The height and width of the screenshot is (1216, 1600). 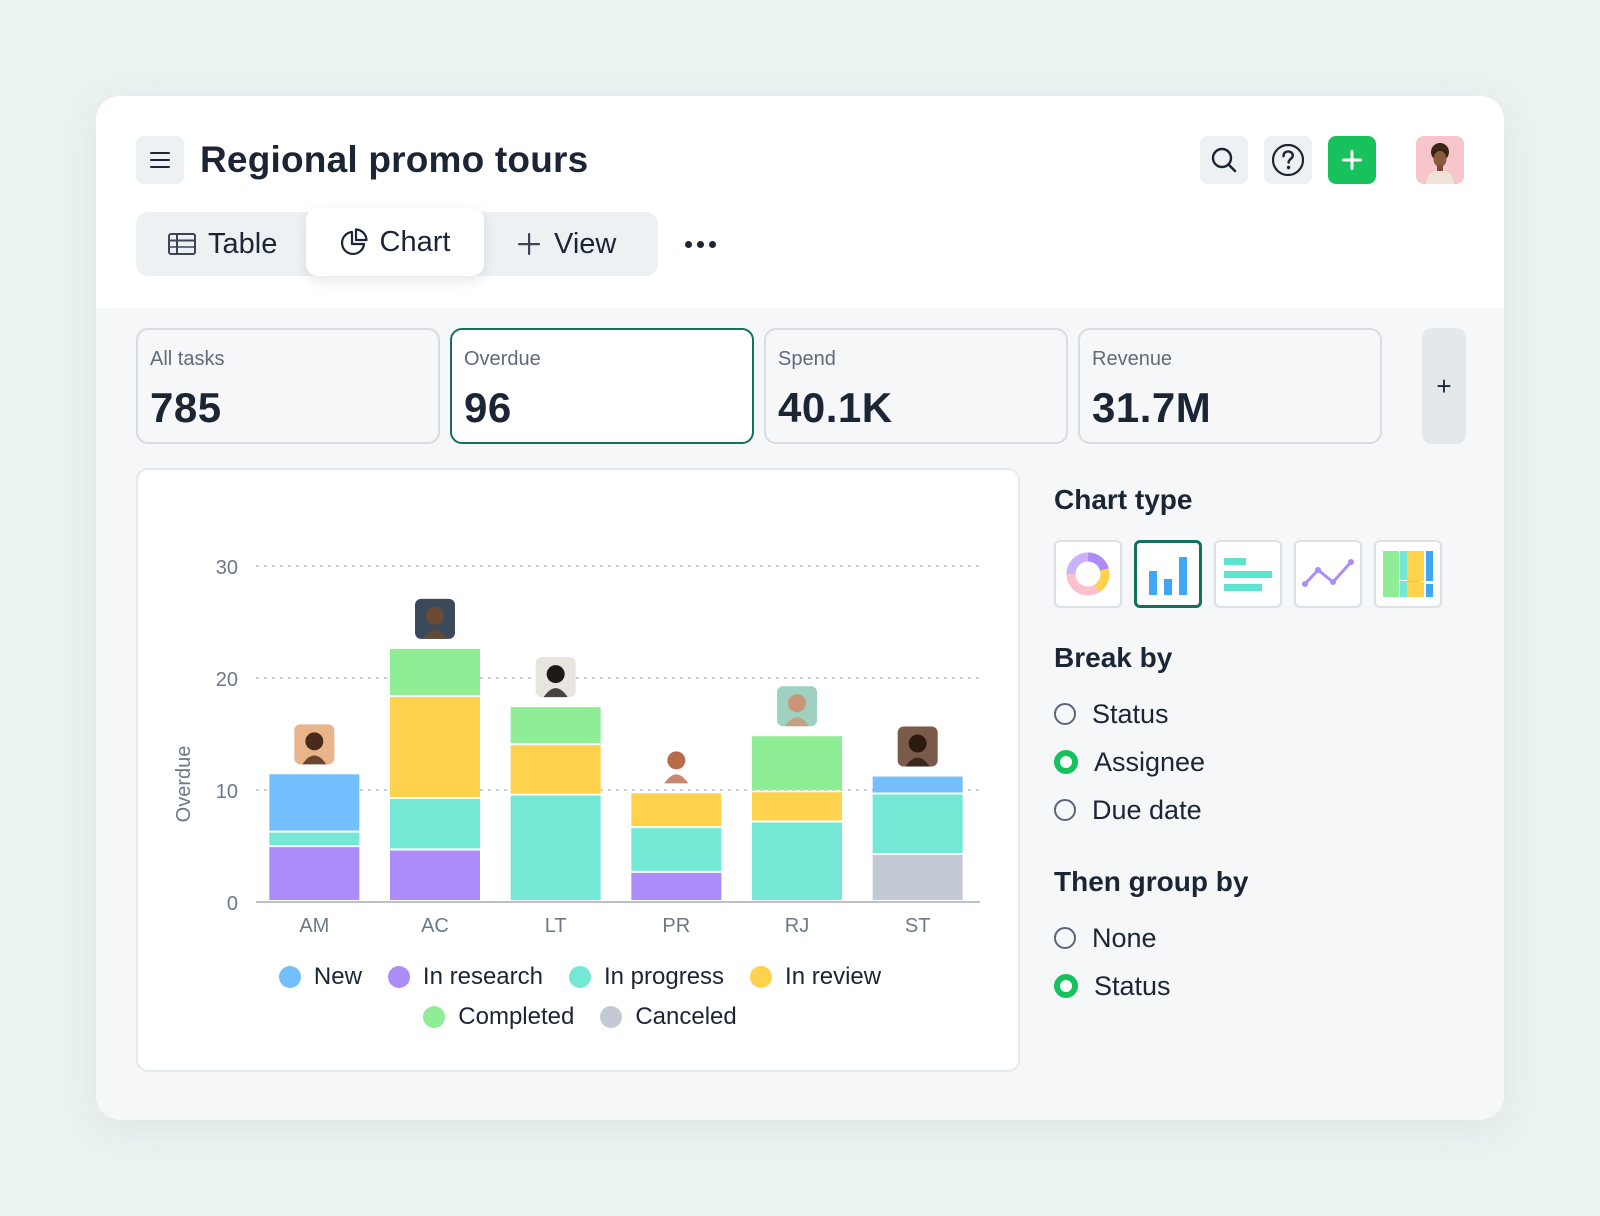 I want to click on line-chart-icon, so click(x=1328, y=573).